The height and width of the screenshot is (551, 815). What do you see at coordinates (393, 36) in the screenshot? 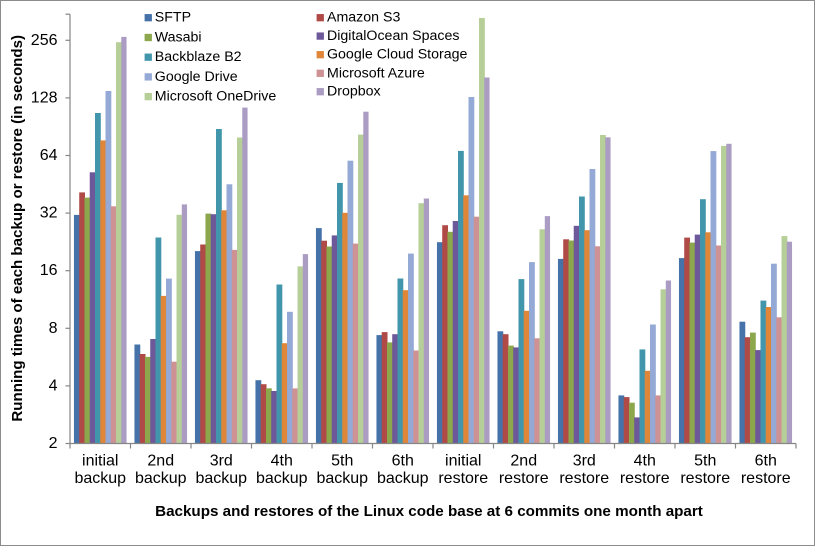
I see `svg-text: DigitalOcean Spaces` at bounding box center [393, 36].